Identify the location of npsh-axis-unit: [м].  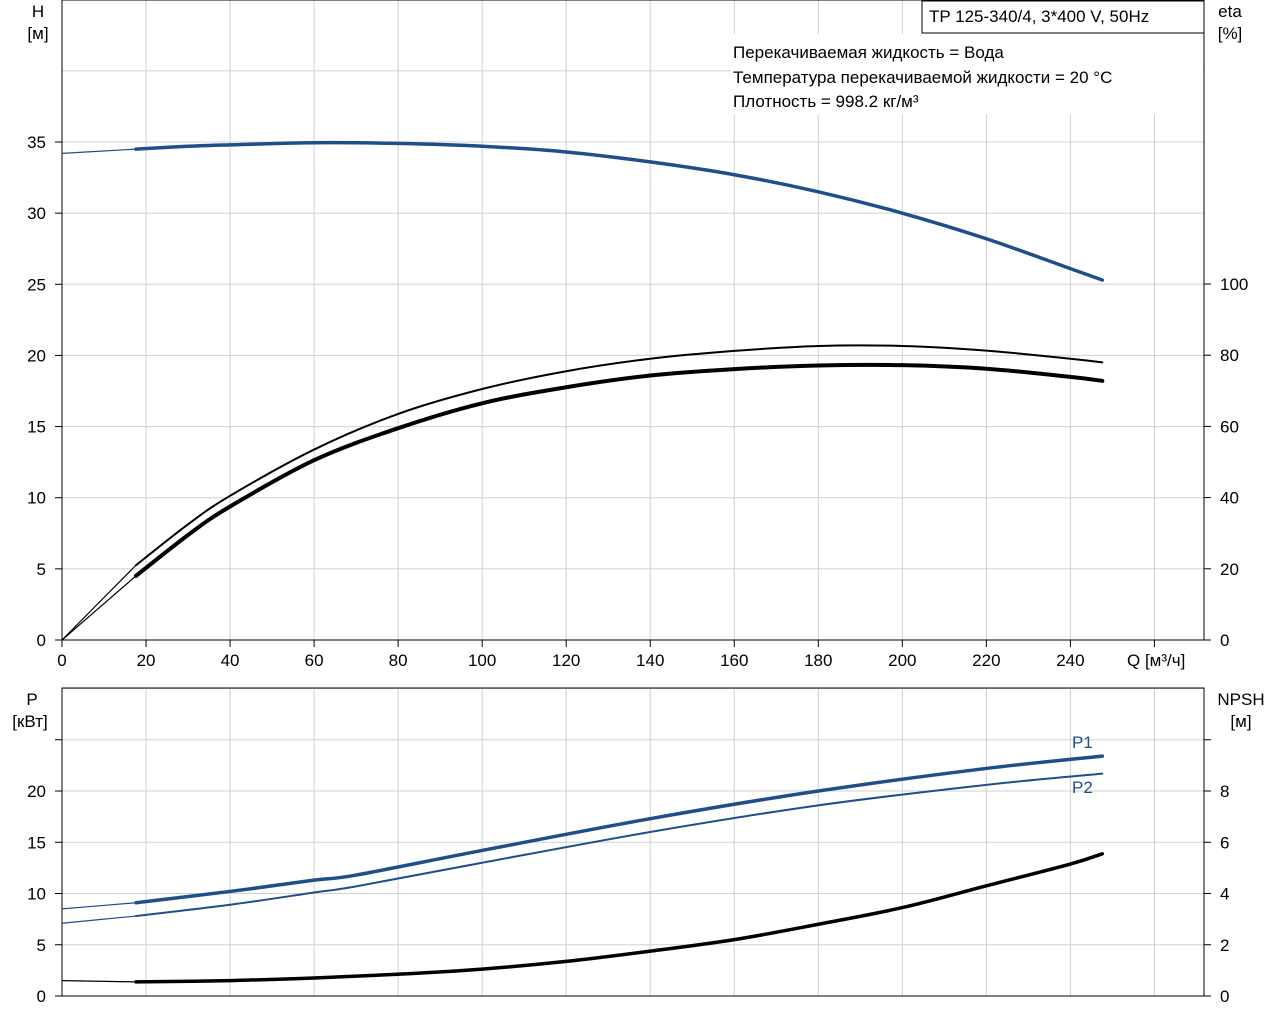
(1240, 721).